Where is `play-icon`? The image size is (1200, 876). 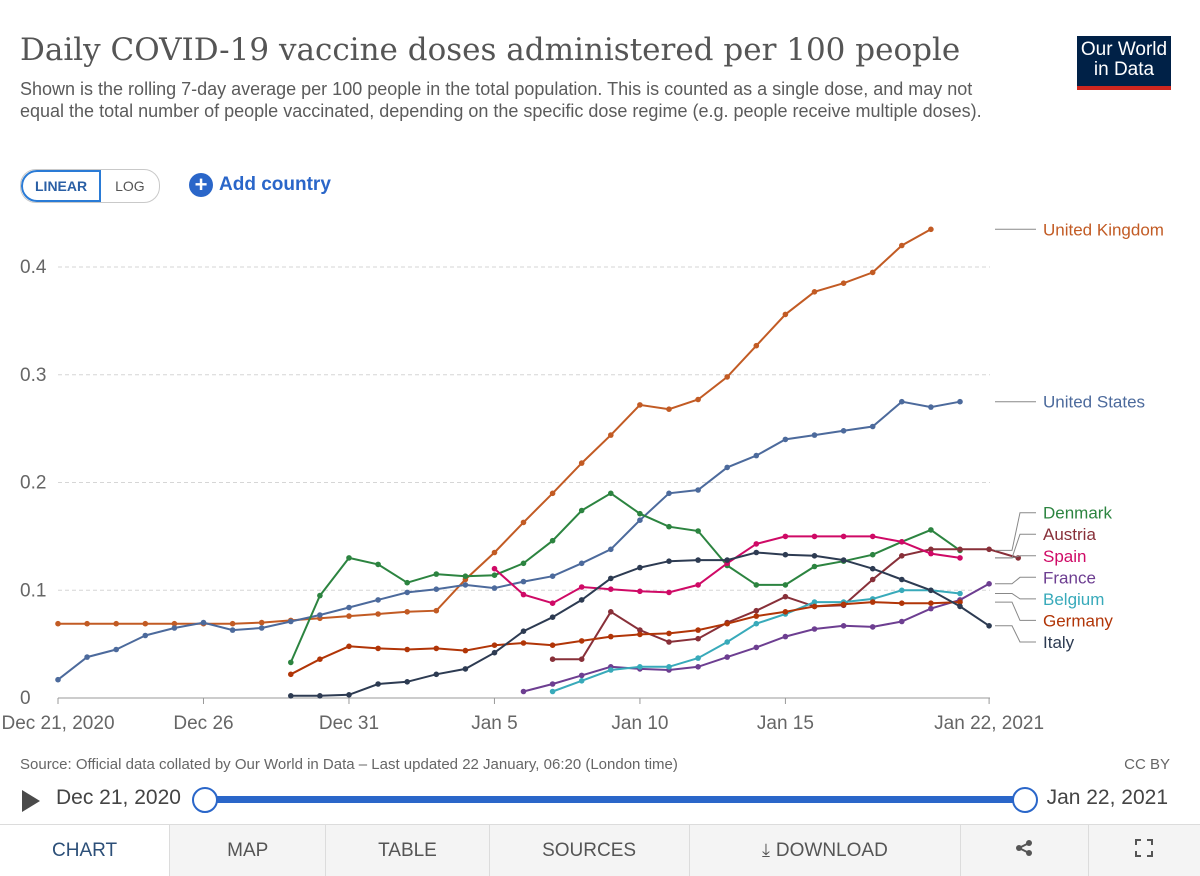 play-icon is located at coordinates (31, 801).